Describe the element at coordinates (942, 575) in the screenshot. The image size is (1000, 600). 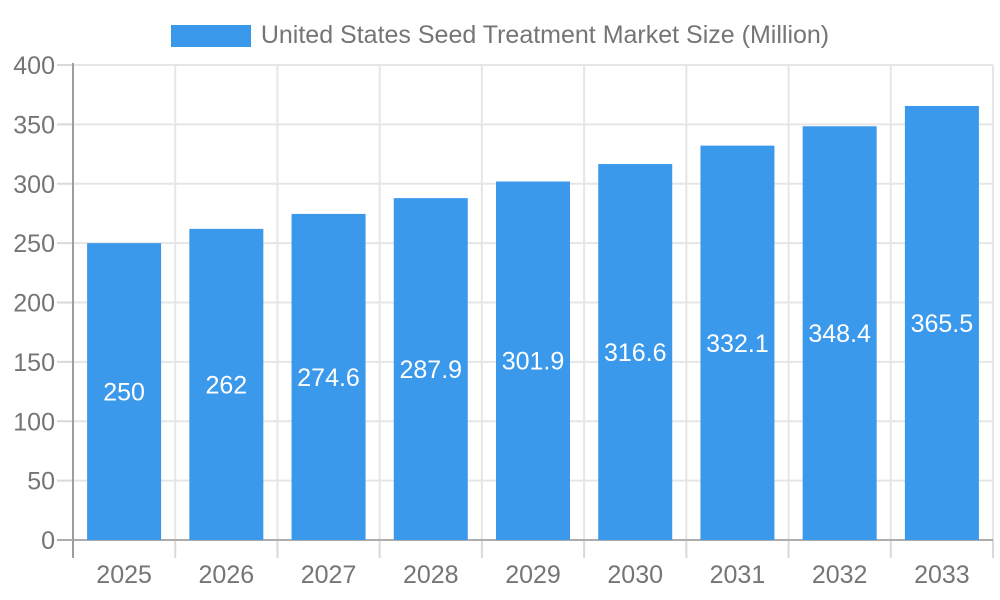
I see `x-tick-label: 2033` at that location.